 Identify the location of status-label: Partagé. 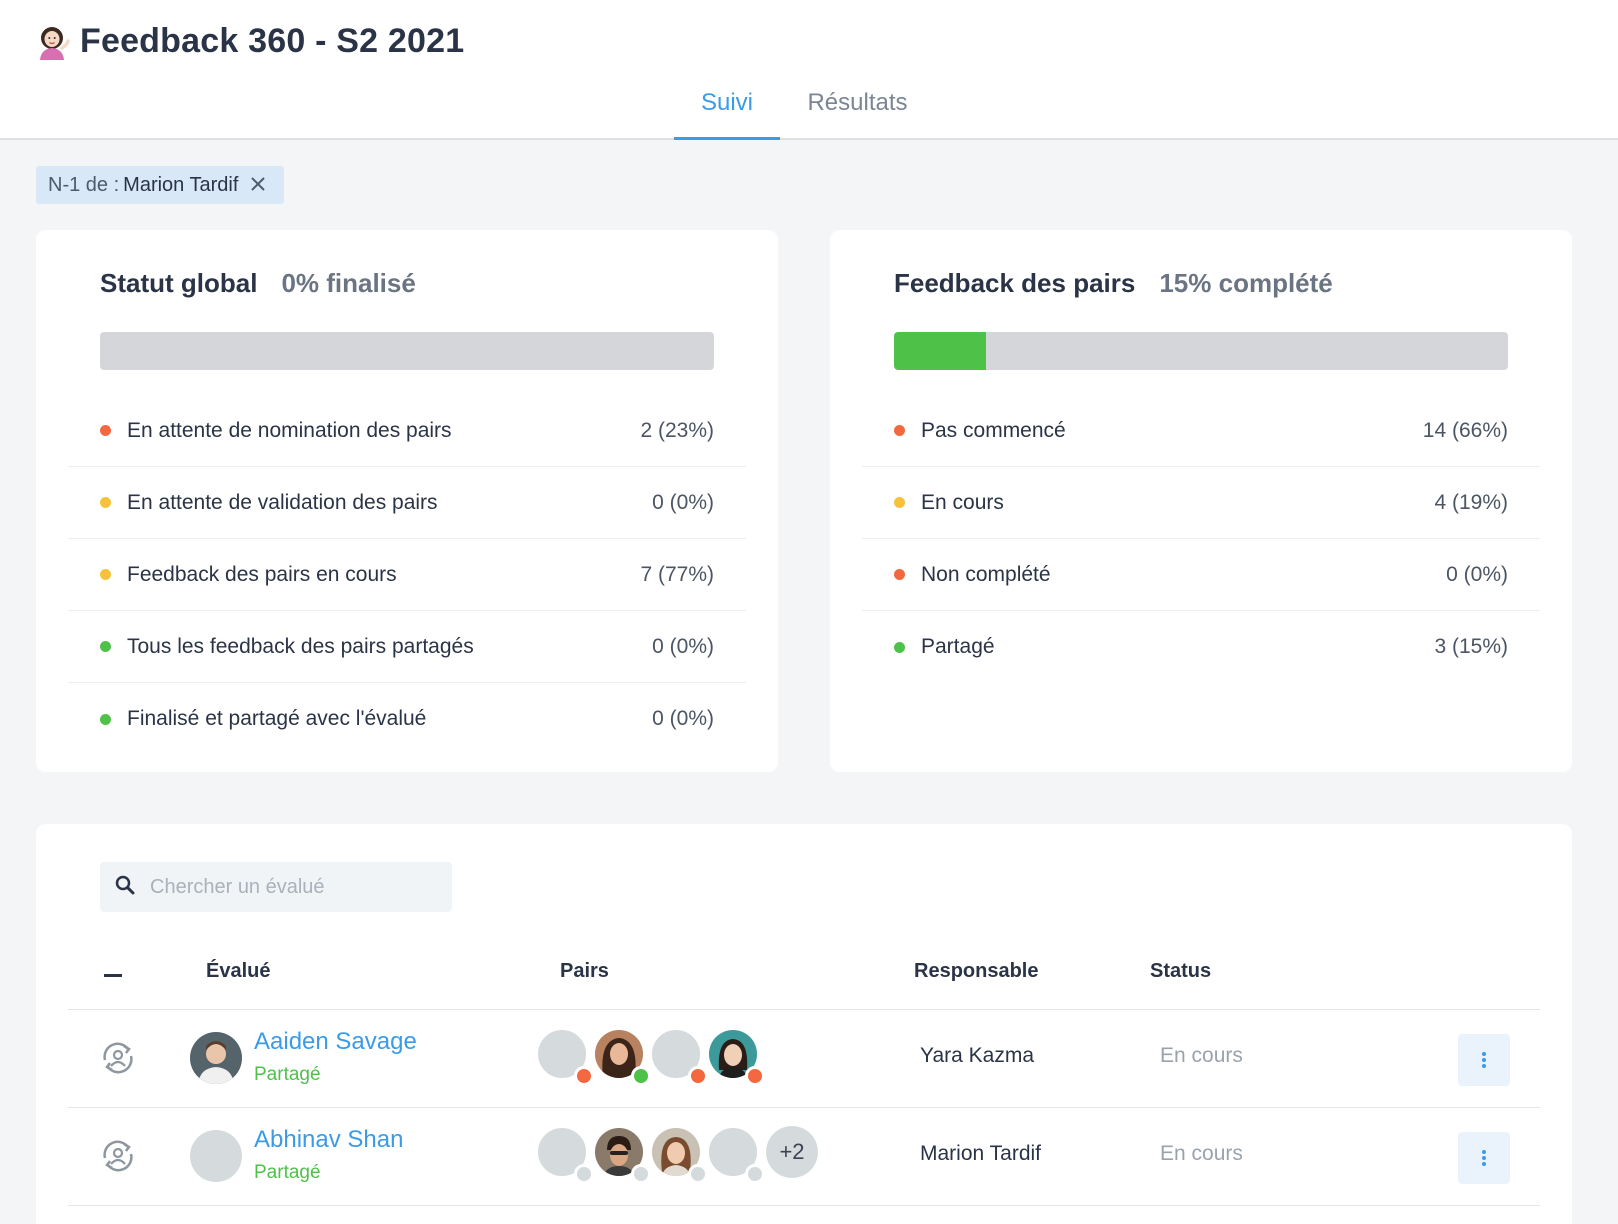
(958, 646).